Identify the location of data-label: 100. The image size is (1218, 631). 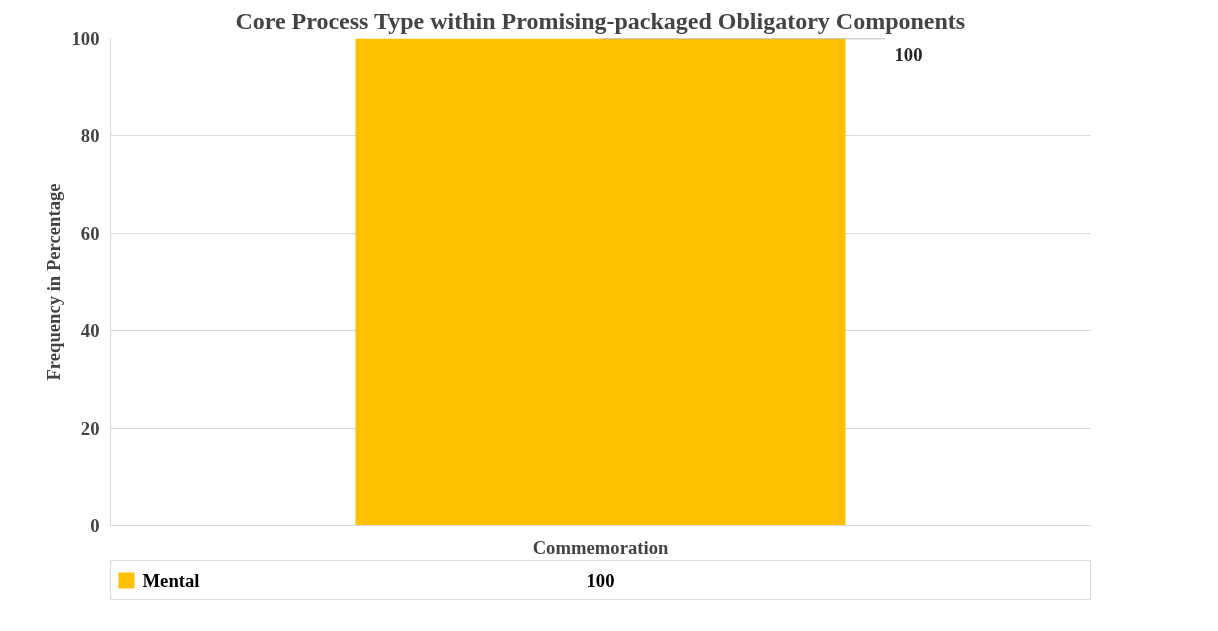
(908, 54).